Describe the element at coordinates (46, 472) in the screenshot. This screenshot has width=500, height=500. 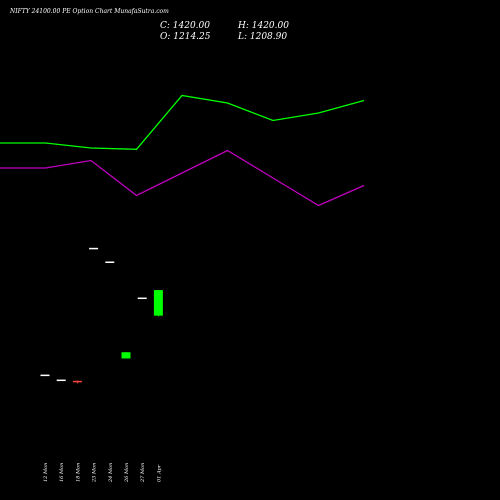
I see `x-tick-label: 12 Mon` at that location.